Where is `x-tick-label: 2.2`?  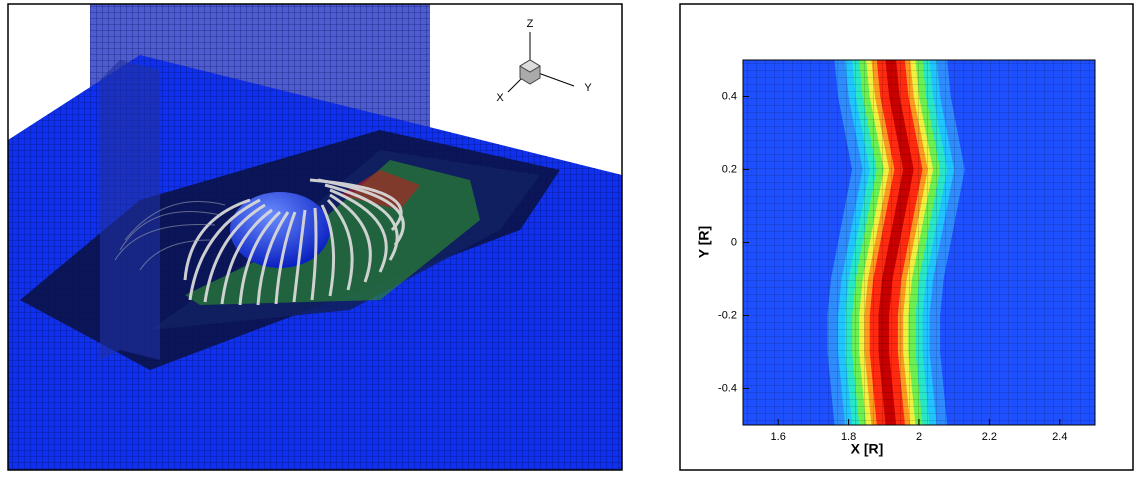 x-tick-label: 2.2 is located at coordinates (989, 437).